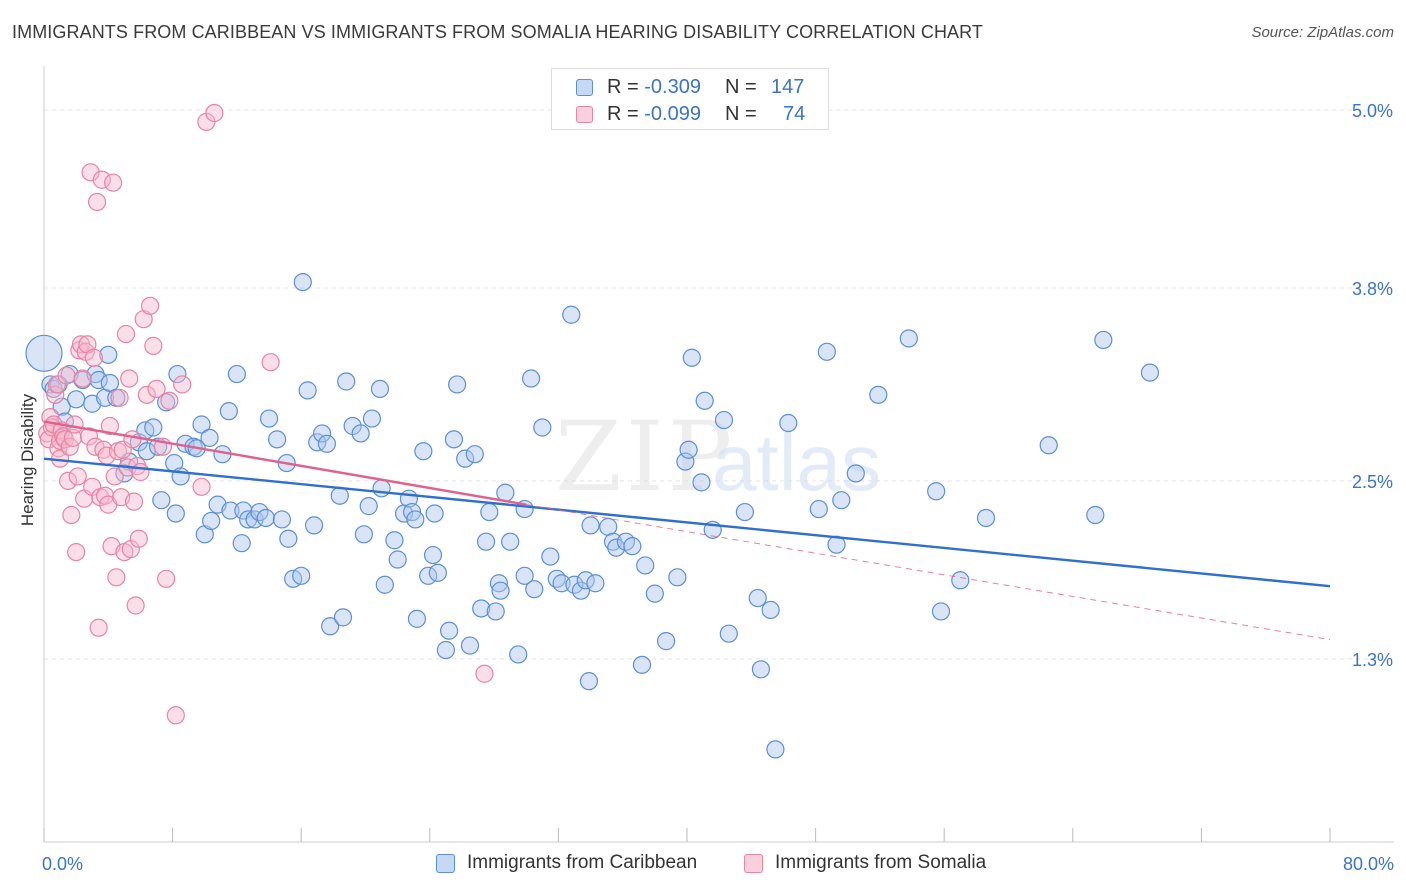 The image size is (1406, 892). Describe the element at coordinates (1372, 289) in the screenshot. I see `y-tick-label-2: 3.8%` at that location.